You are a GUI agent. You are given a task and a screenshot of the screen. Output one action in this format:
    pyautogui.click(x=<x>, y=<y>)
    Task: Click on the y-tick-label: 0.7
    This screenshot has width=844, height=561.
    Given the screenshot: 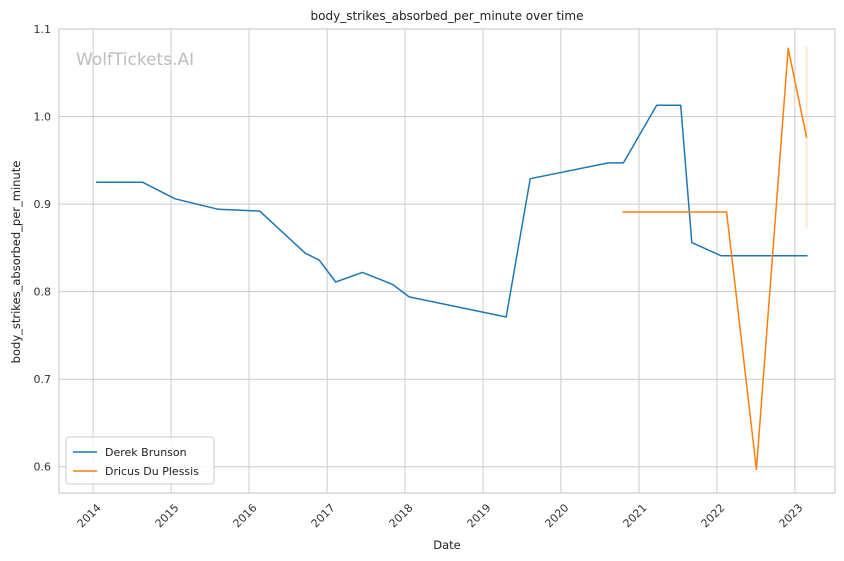 What is the action you would take?
    pyautogui.click(x=43, y=379)
    